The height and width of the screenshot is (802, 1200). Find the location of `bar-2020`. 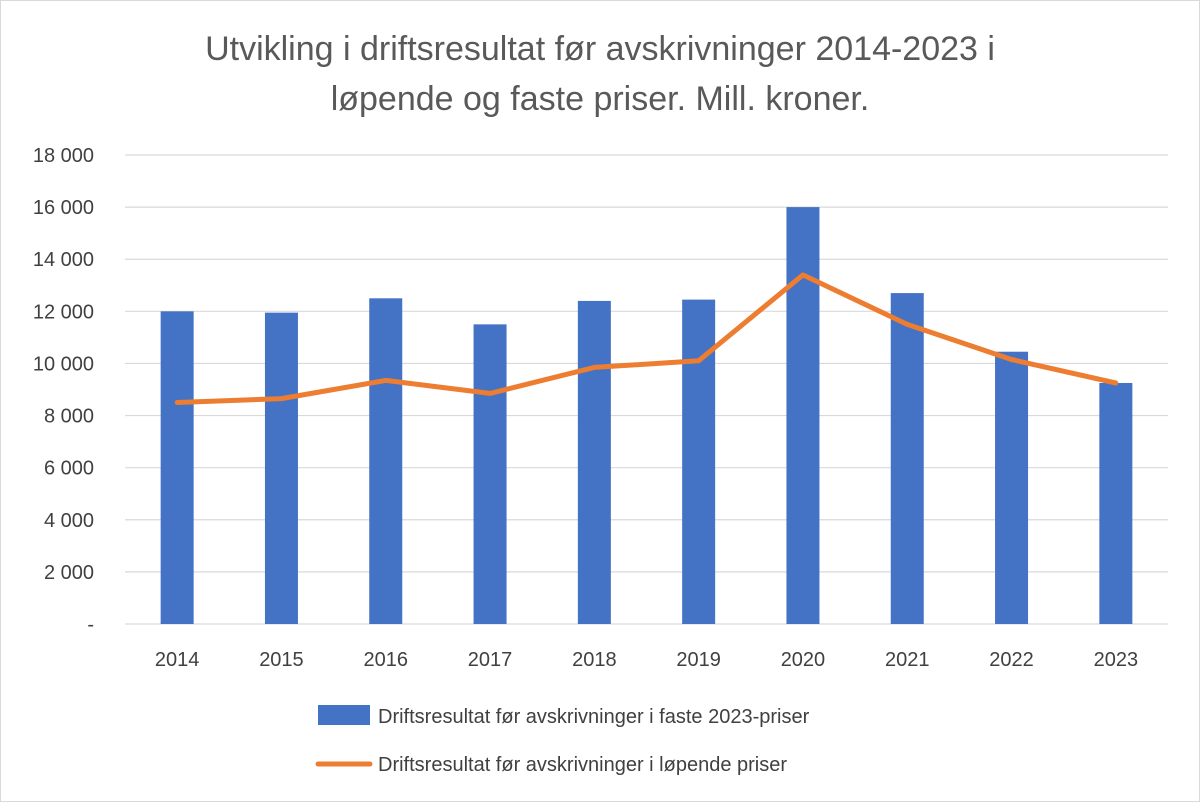

bar-2020 is located at coordinates (803, 415).